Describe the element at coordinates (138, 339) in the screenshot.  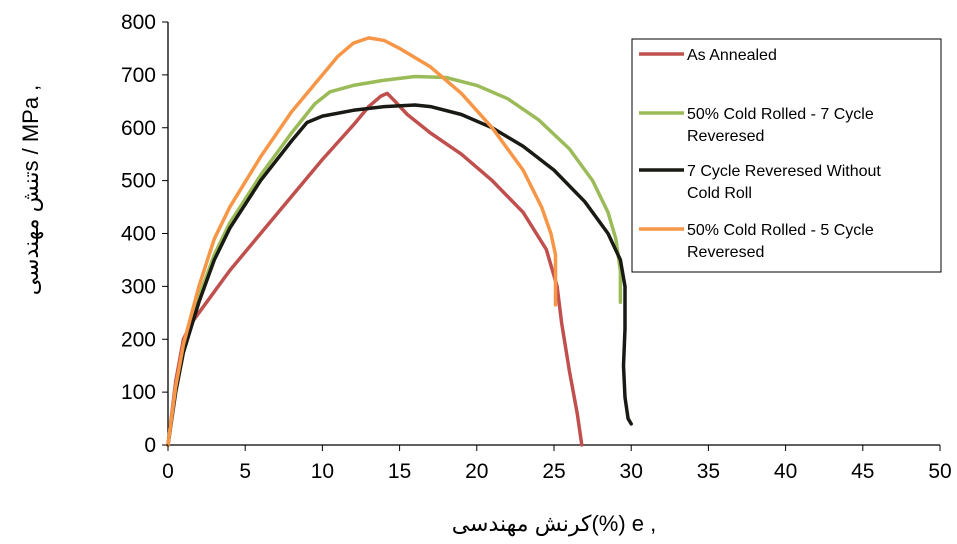
I see `y-tick-label: 200` at that location.